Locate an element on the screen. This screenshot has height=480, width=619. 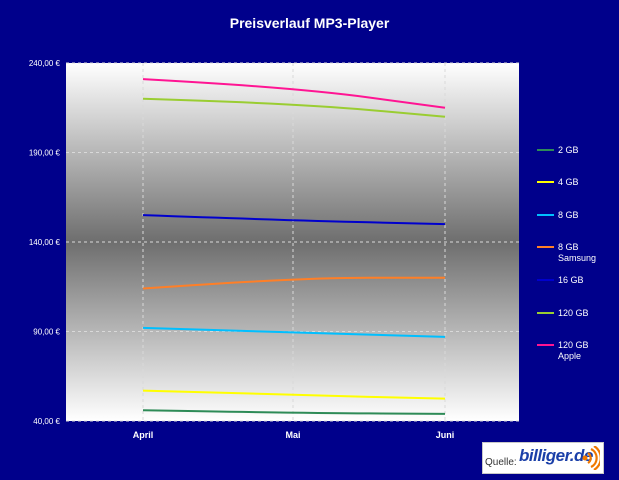
legend-label-2: 8 GB is located at coordinates (568, 215).